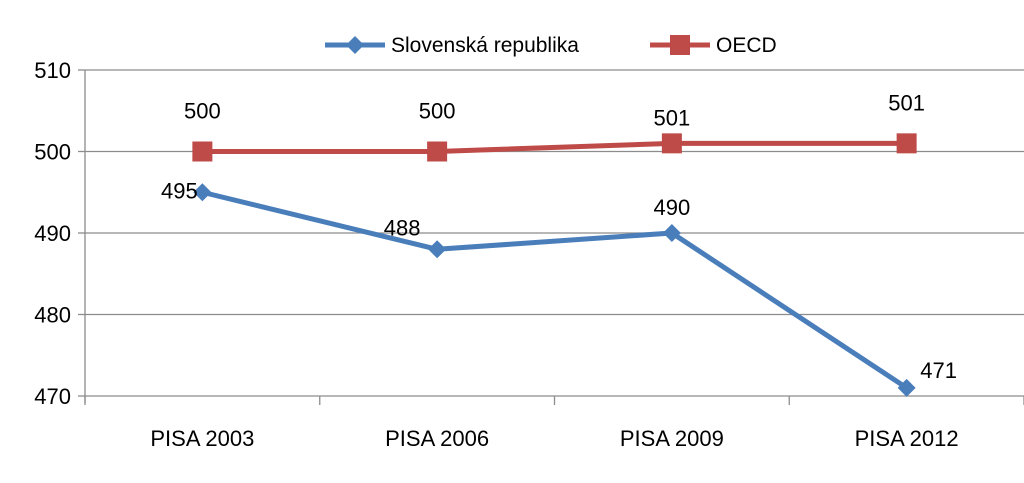 Image resolution: width=1024 pixels, height=483 pixels. What do you see at coordinates (746, 45) in the screenshot?
I see `legend-label: OECD` at bounding box center [746, 45].